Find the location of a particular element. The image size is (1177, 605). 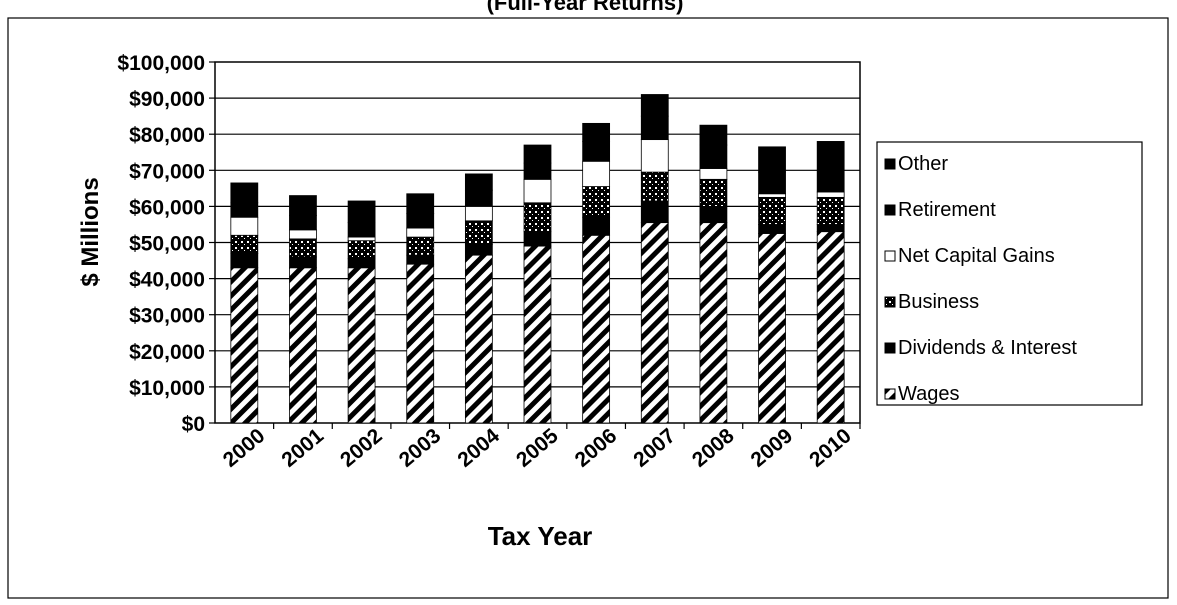

x-tick-label: 2000 is located at coordinates (244, 448).